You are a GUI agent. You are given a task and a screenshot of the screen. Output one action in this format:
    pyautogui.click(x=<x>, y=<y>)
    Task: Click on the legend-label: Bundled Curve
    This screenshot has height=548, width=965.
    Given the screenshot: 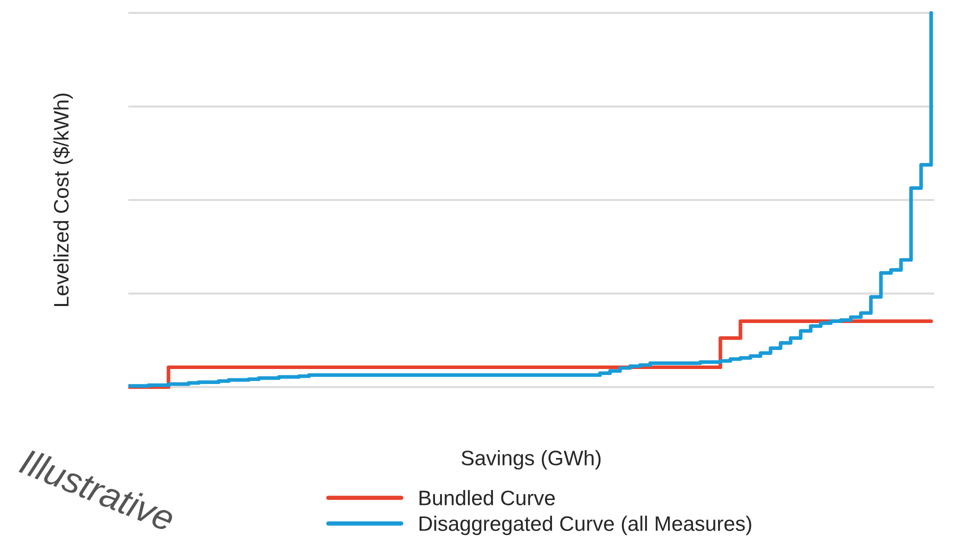 What is the action you would take?
    pyautogui.click(x=487, y=498)
    